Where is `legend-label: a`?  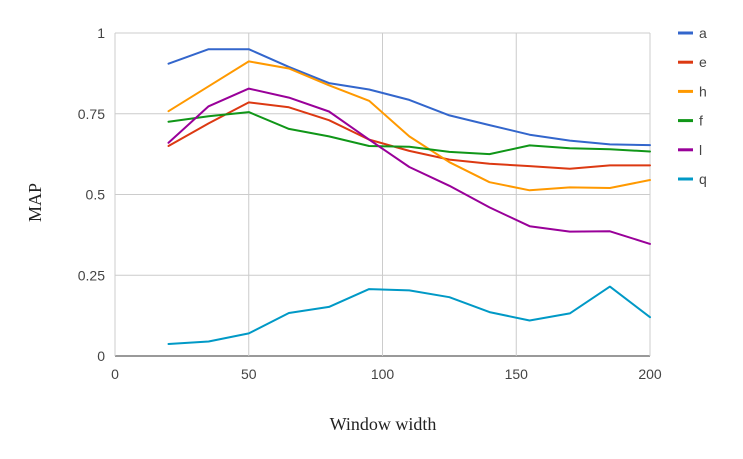 legend-label: a is located at coordinates (703, 33).